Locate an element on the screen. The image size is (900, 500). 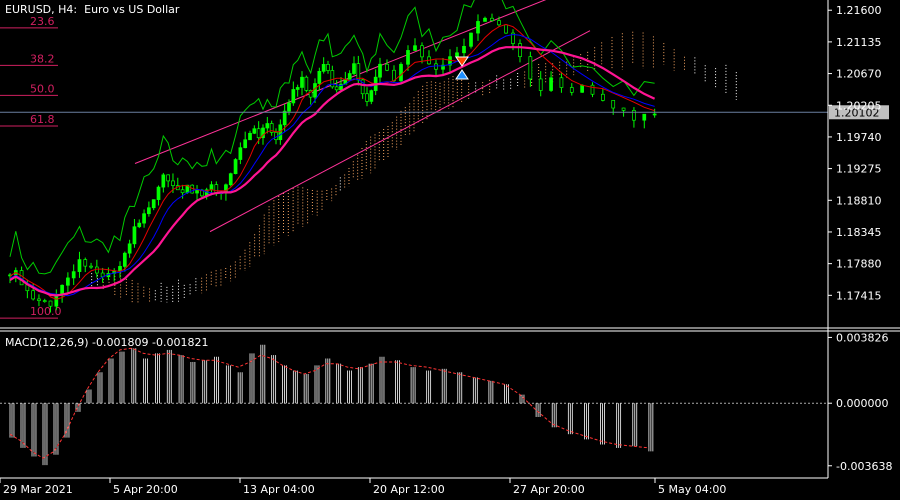
current-price-box is located at coordinates (859, 112).